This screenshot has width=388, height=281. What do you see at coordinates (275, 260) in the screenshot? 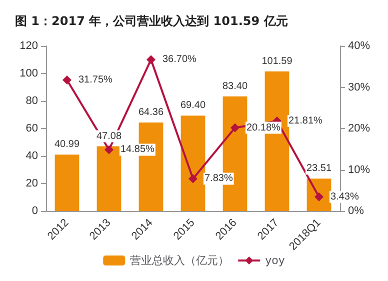
I see `legend-label: yoy` at bounding box center [275, 260].